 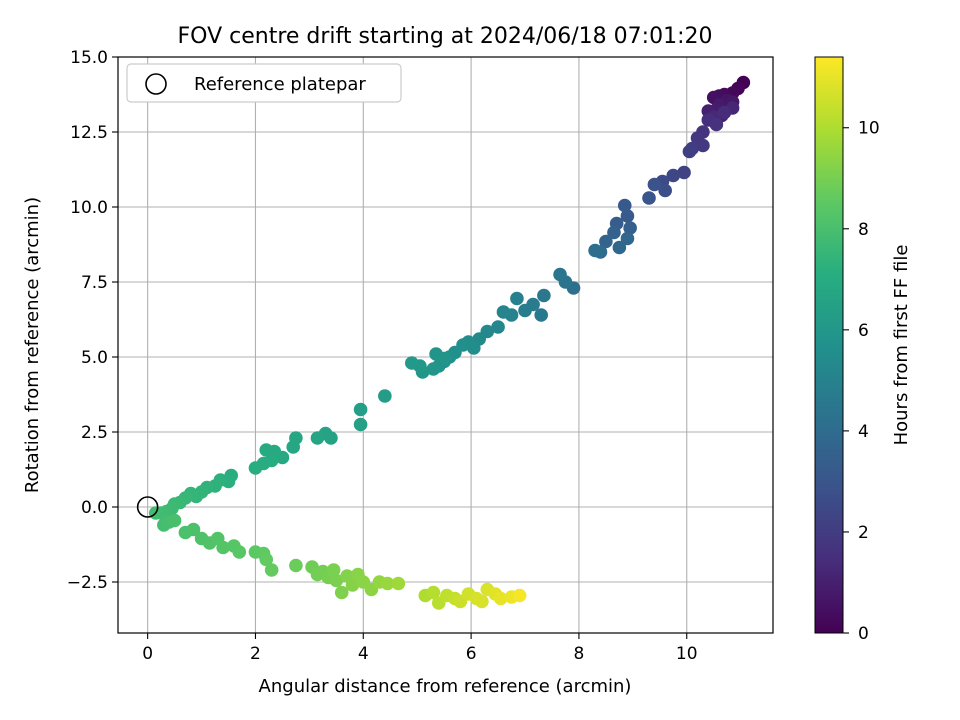 What do you see at coordinates (87, 583) in the screenshot?
I see `y-tick-label: −2.5` at bounding box center [87, 583].